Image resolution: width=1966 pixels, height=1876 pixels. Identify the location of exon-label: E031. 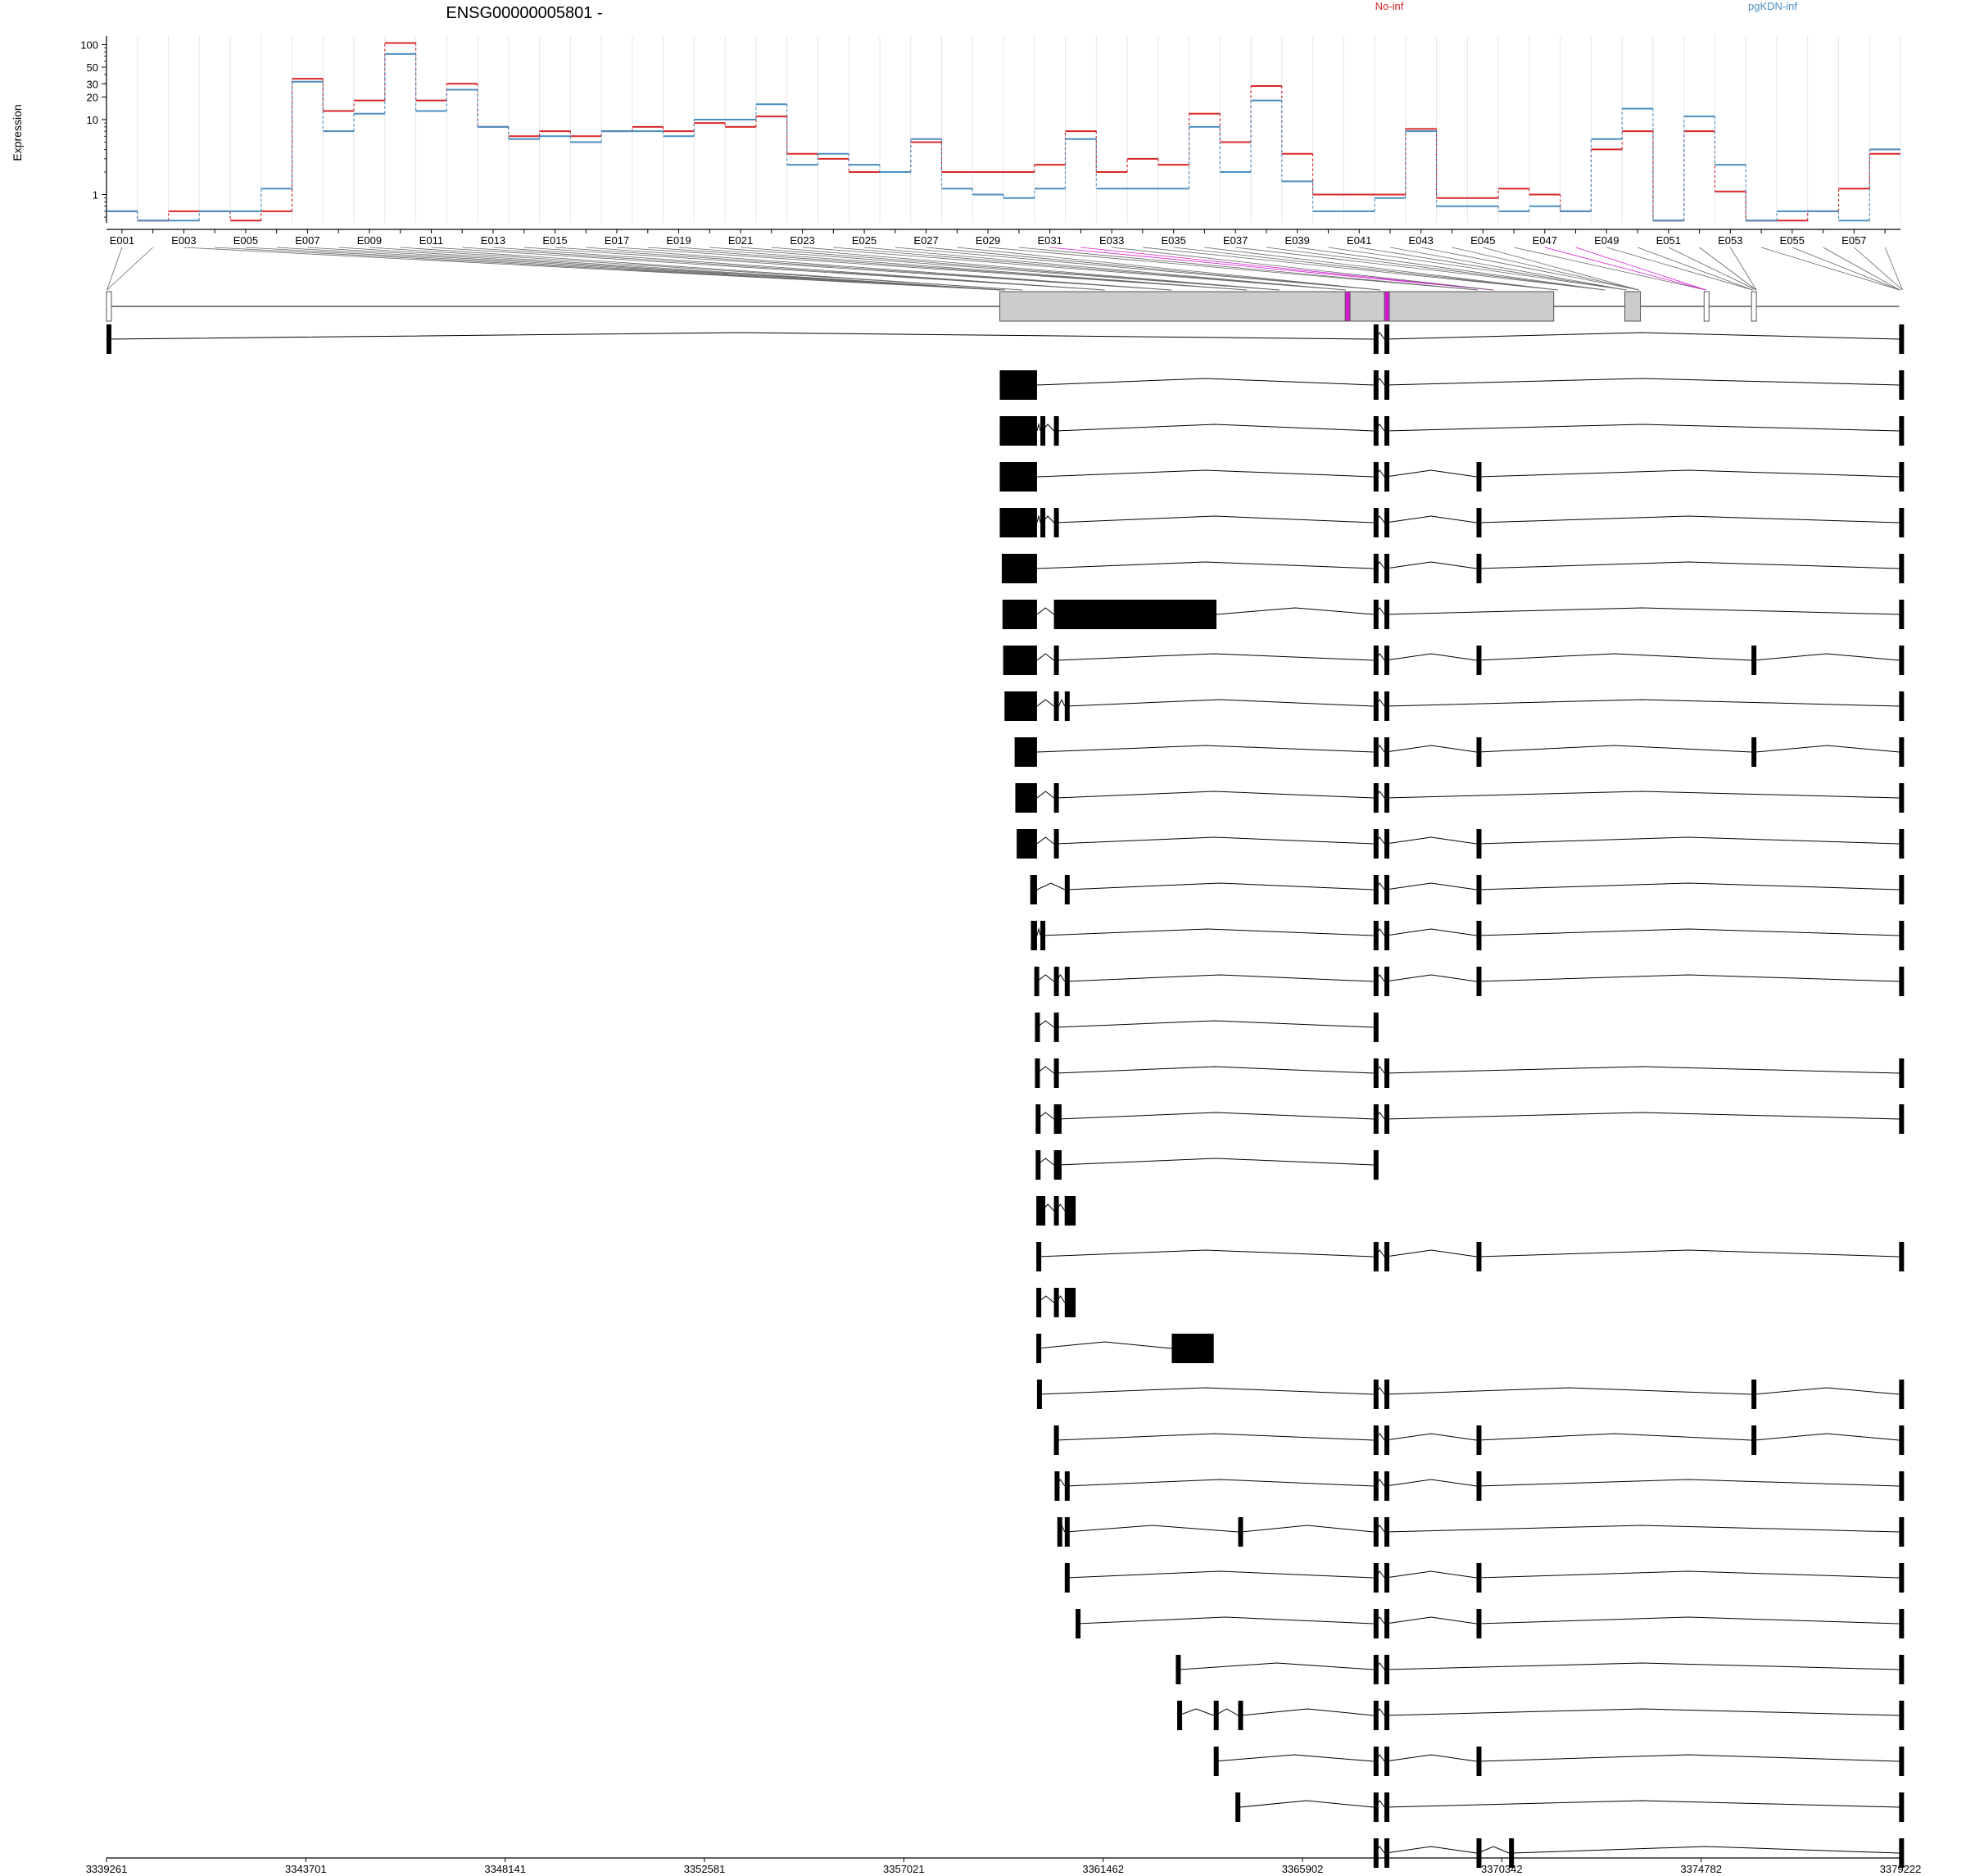
(1049, 240).